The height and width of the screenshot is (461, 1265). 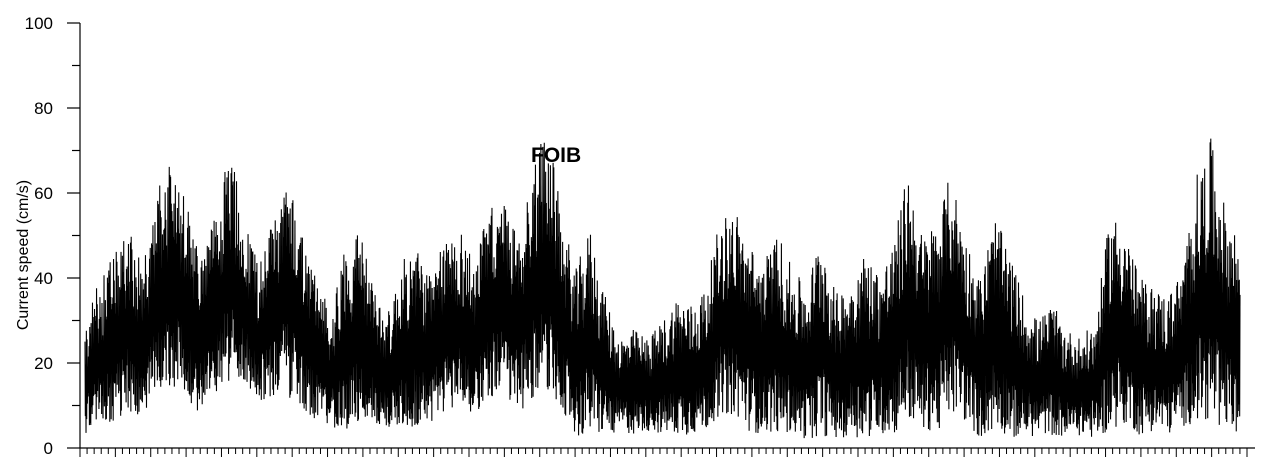 I want to click on y-tick-label: 40, so click(x=43, y=278).